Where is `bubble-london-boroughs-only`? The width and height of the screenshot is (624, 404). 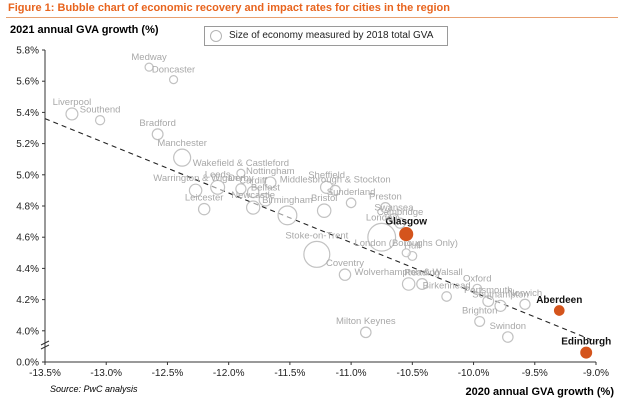 bubble-london-boroughs-only is located at coordinates (406, 253).